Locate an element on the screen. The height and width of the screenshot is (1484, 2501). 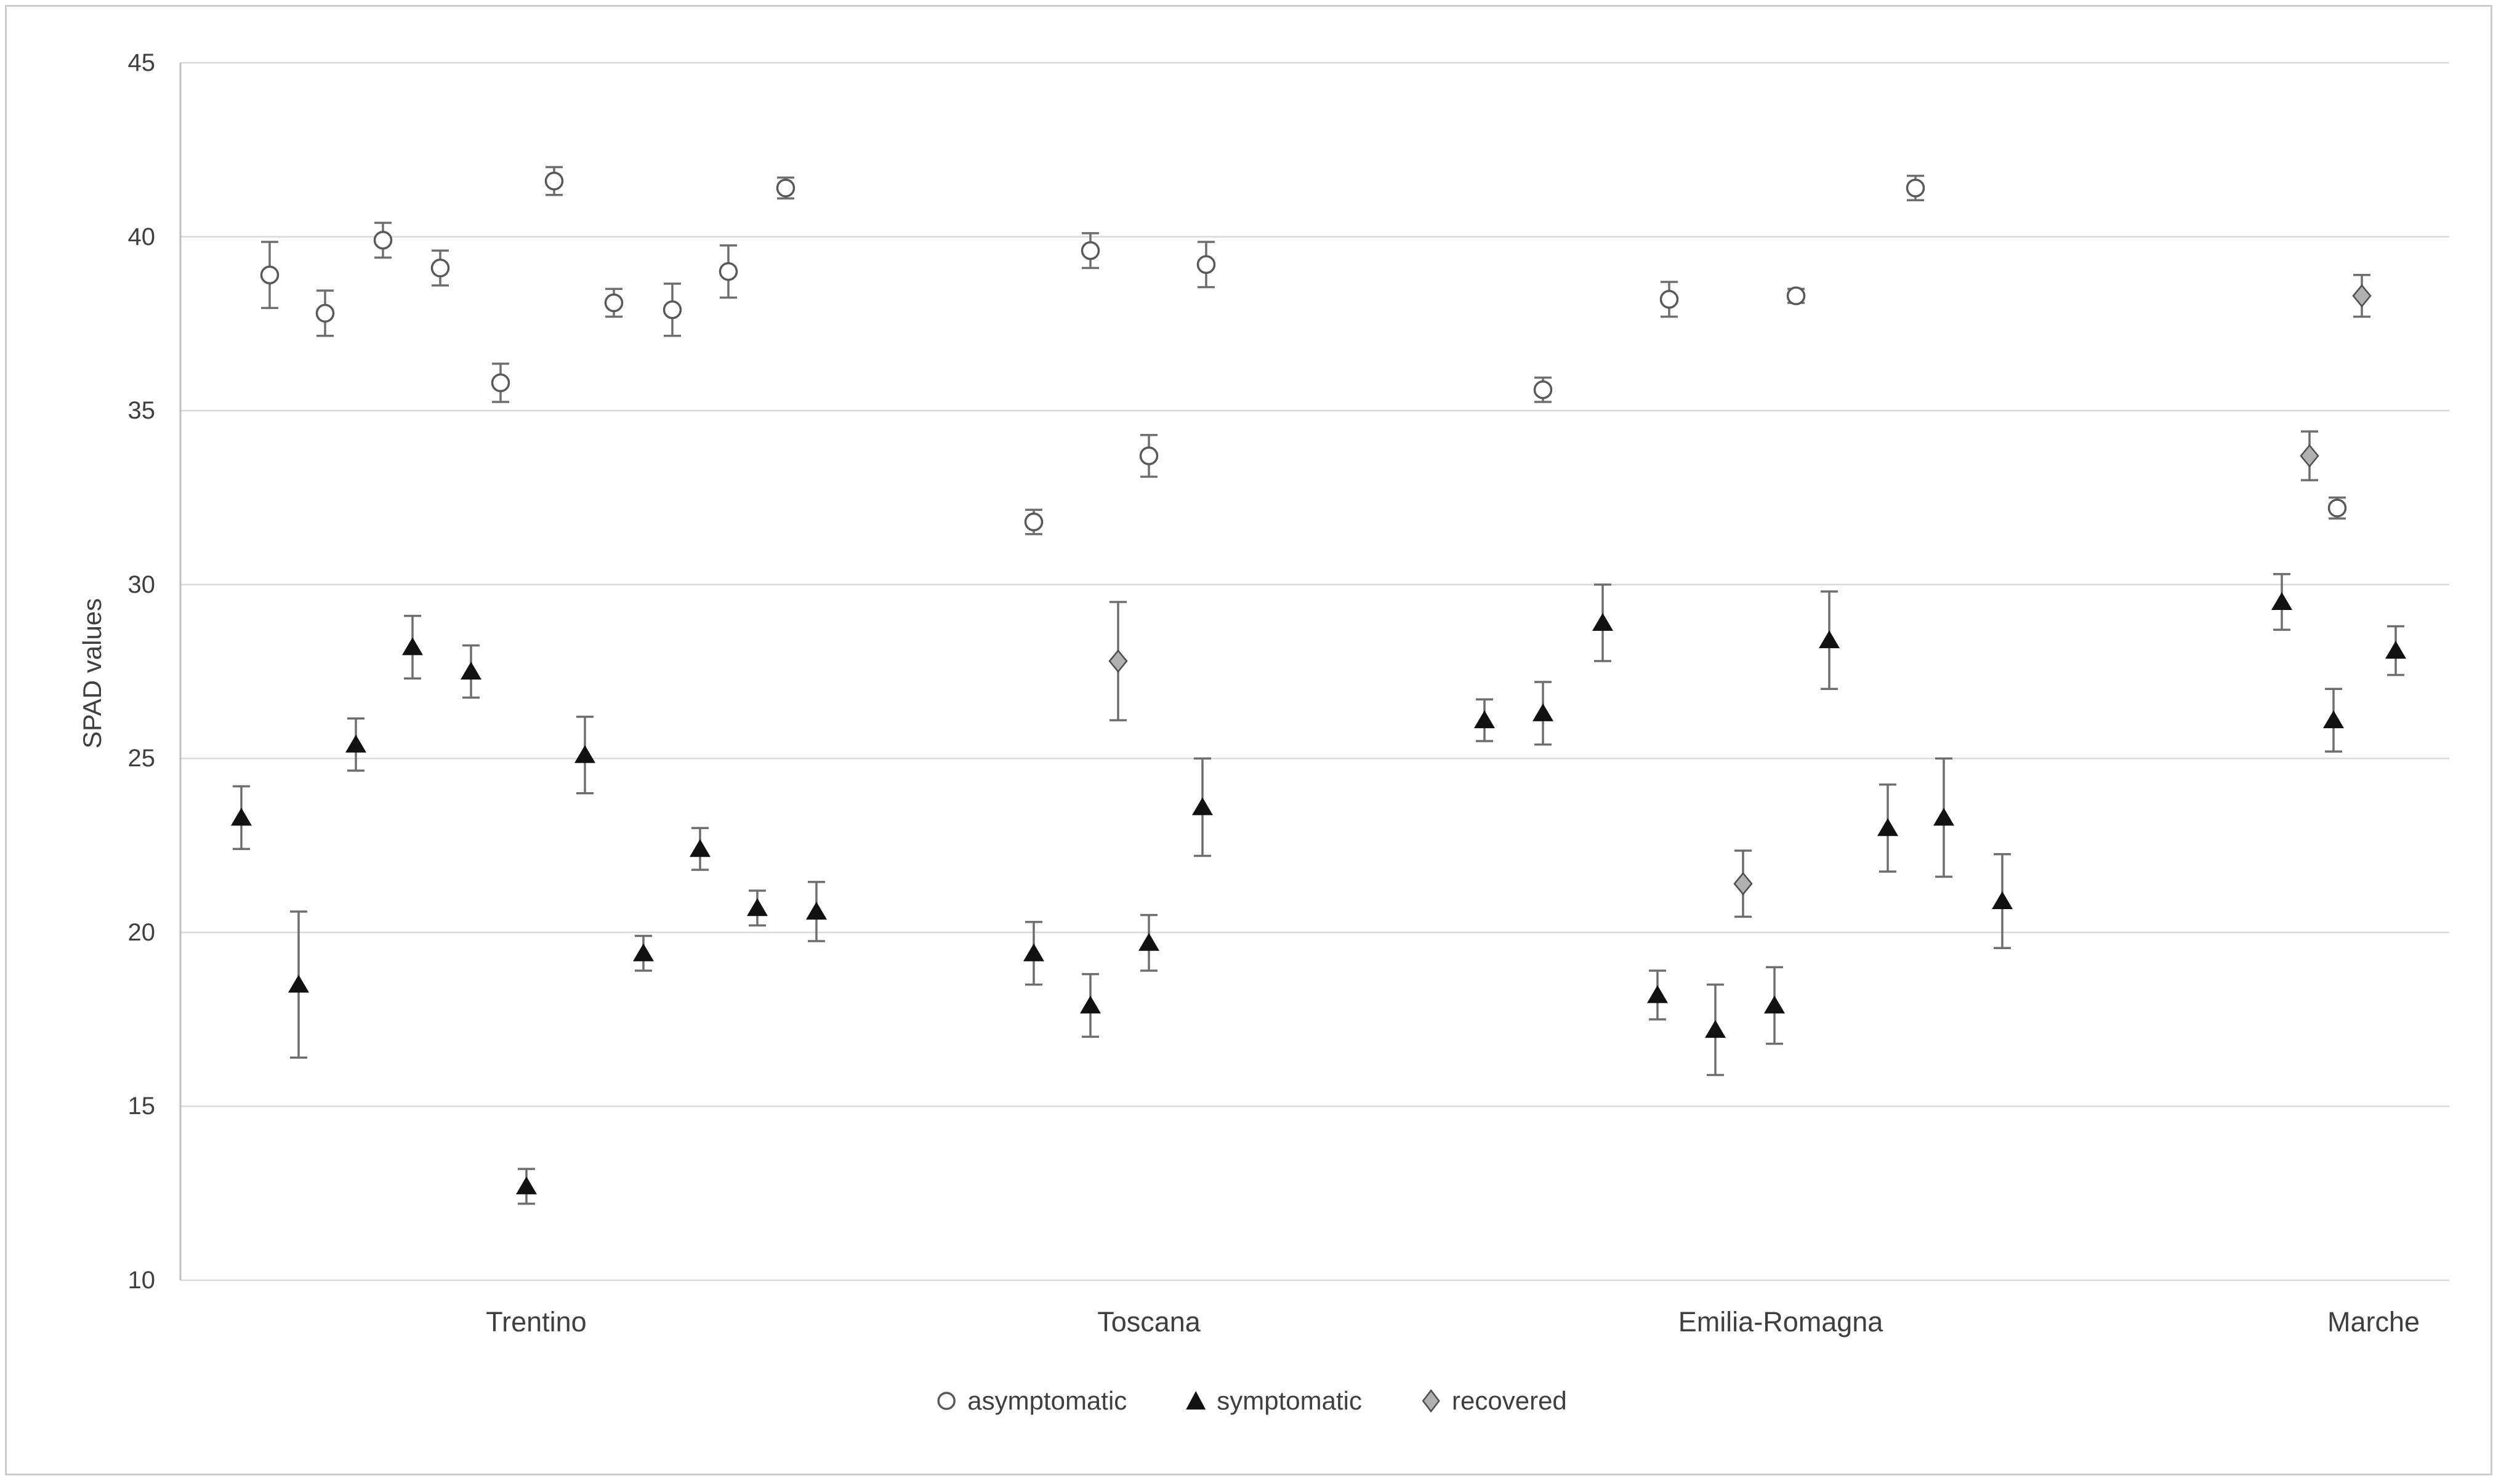
x-axis-label-trentino: Trentino is located at coordinates (536, 1322).